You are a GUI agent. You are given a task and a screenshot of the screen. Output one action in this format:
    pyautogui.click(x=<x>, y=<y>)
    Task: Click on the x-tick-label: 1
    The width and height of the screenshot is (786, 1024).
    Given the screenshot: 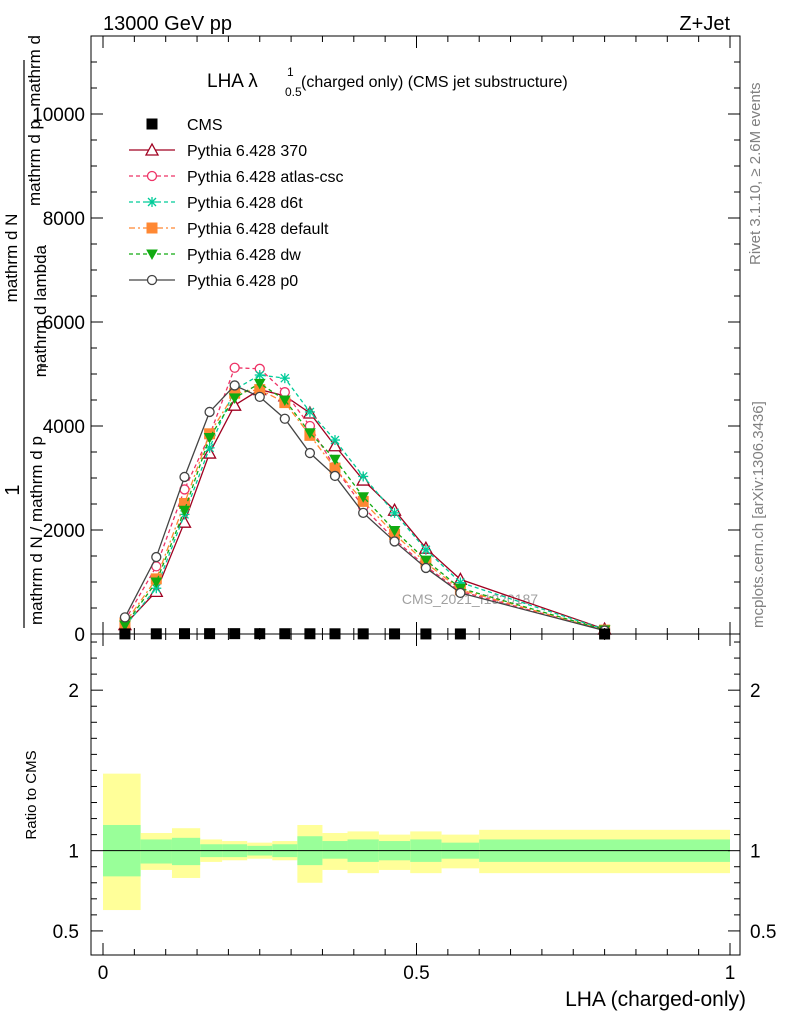 What is the action you would take?
    pyautogui.click(x=730, y=973)
    